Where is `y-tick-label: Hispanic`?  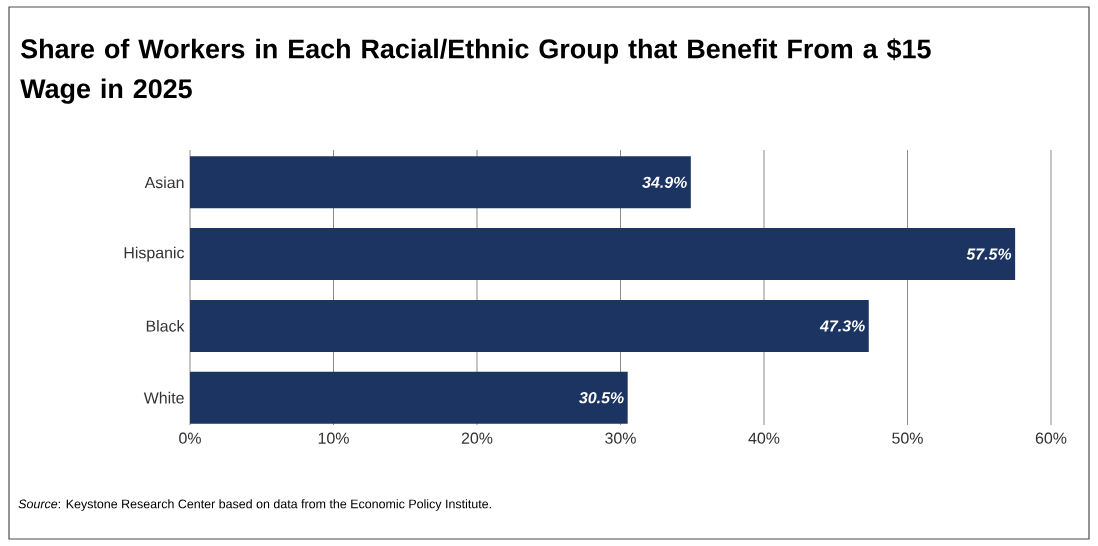
y-tick-label: Hispanic is located at coordinates (154, 254).